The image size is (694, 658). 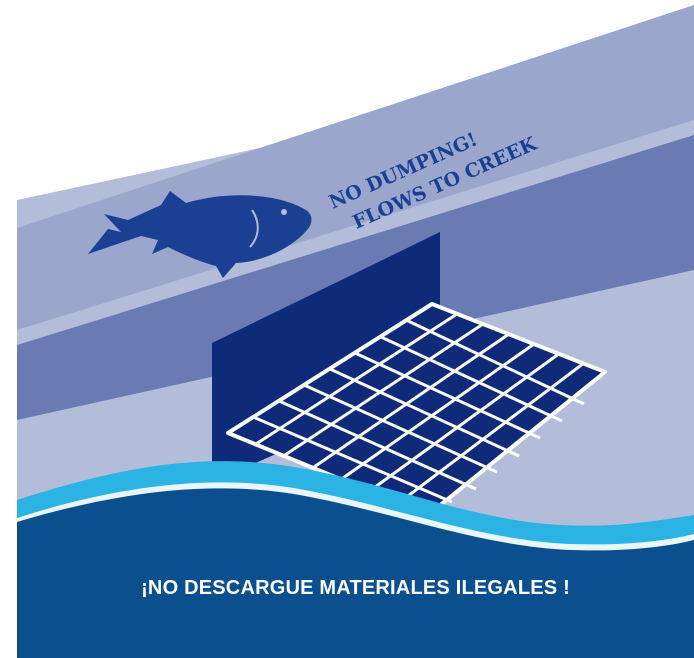 I want to click on fish-icon, so click(x=200, y=234).